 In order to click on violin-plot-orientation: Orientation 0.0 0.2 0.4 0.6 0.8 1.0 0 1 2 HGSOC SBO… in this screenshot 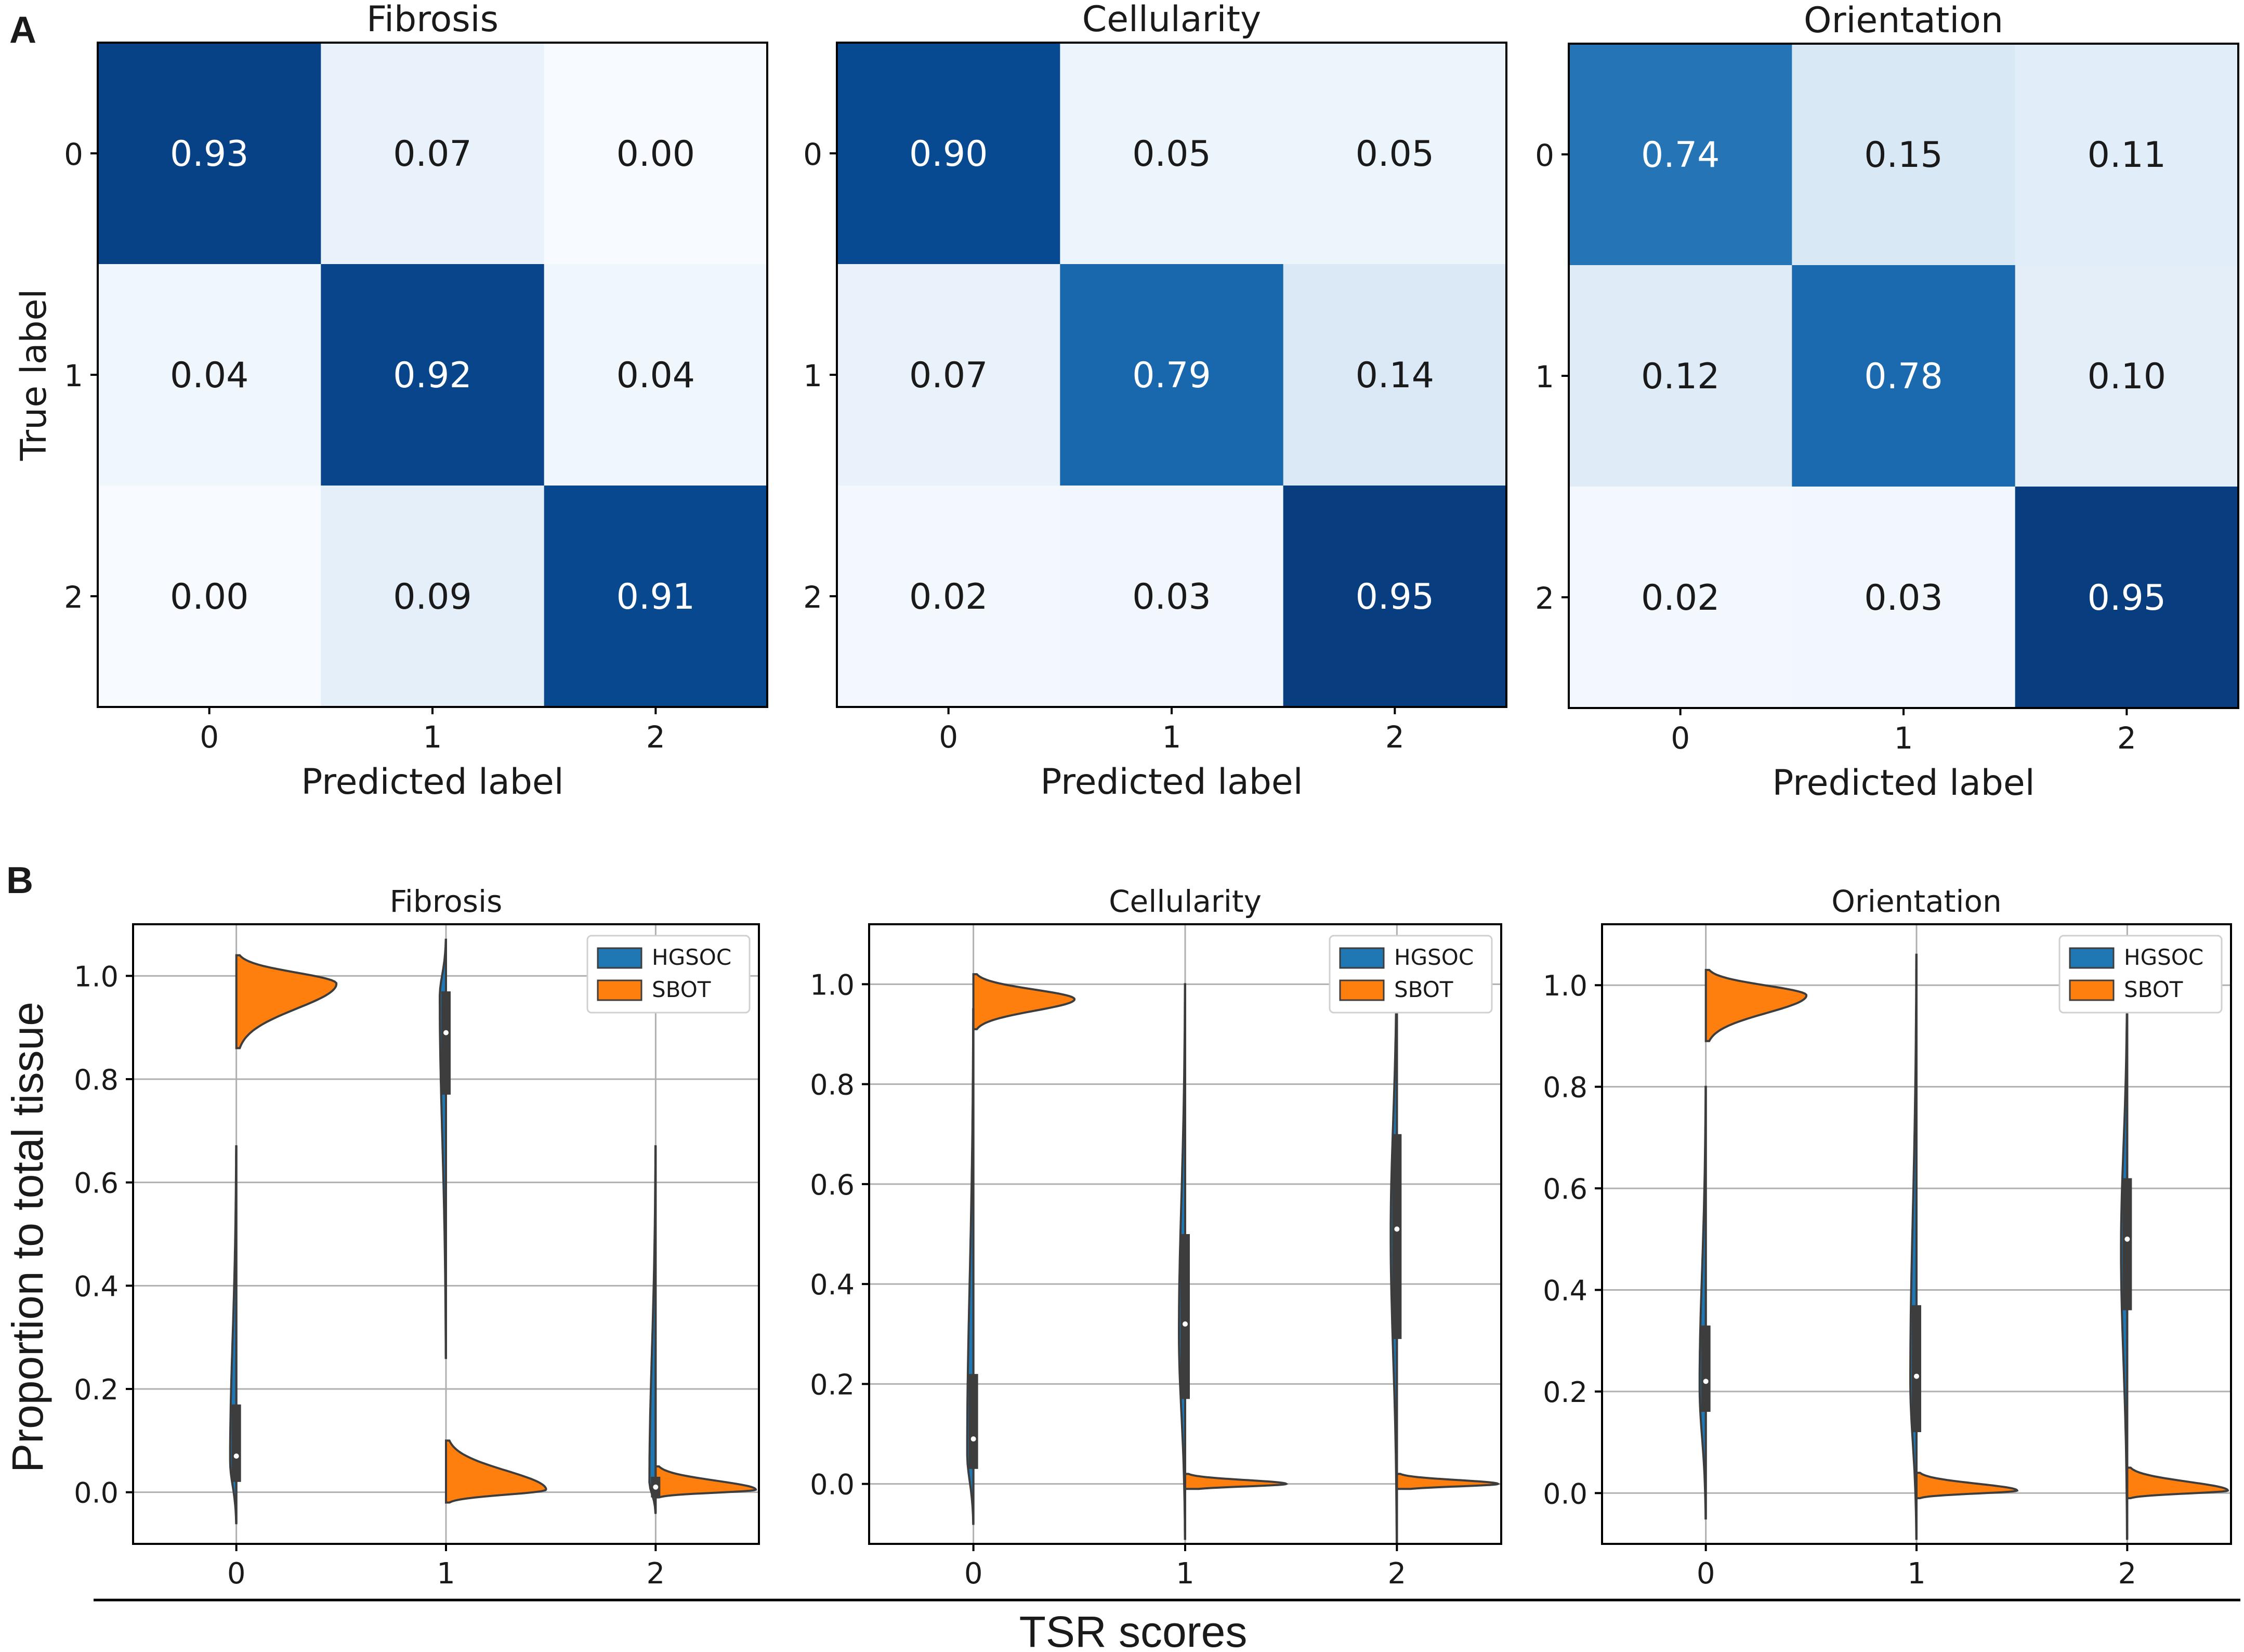, I will do `click(1887, 1237)`.